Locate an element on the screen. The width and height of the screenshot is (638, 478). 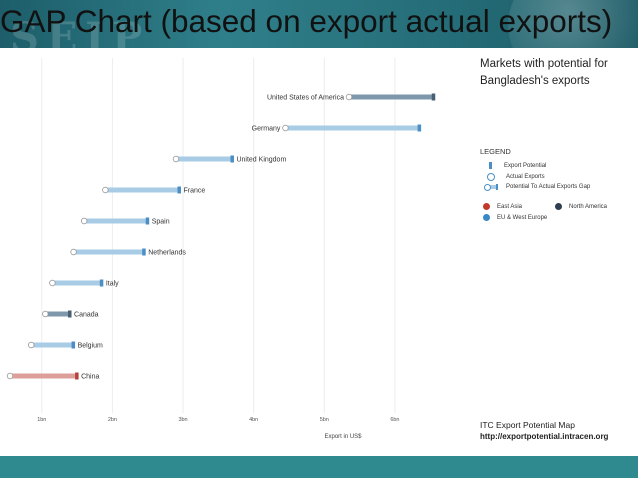
legend-label-gap: Potential To Actual Exports Gap is located at coordinates (548, 187).